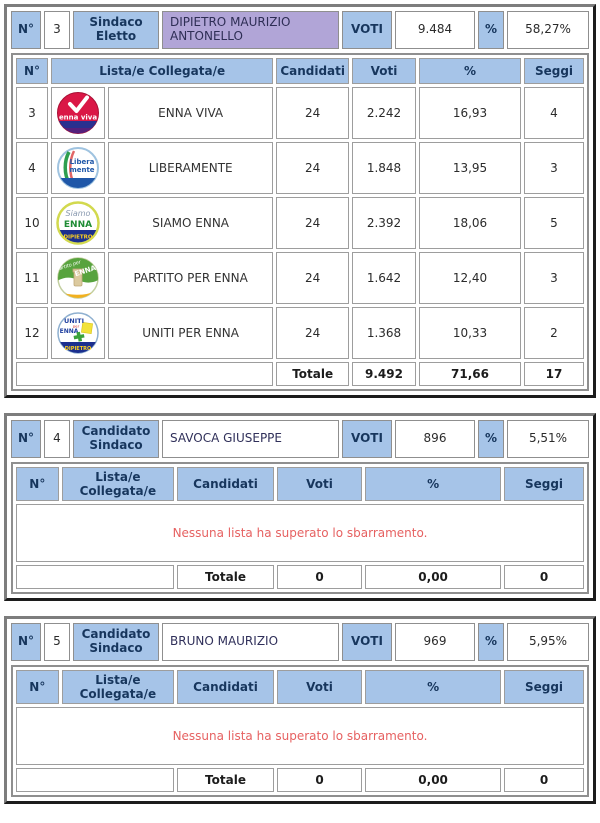 This screenshot has width=600, height=823. I want to click on list-percent: 10,33, so click(470, 333).